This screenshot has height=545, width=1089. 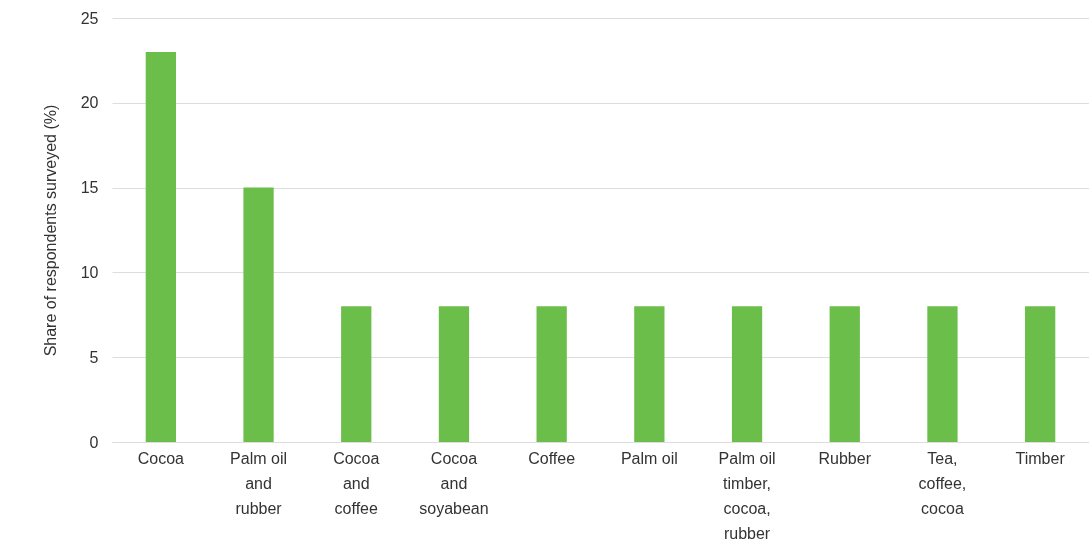 I want to click on x-tick-label: Palm oil timber, cocoa, rubber, so click(x=747, y=495).